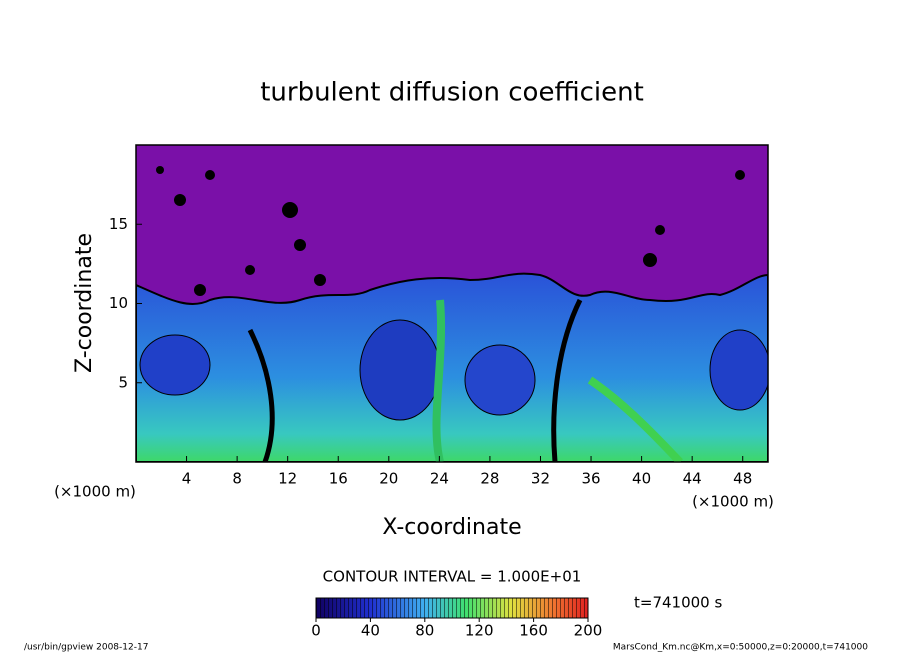  What do you see at coordinates (370, 631) in the screenshot?
I see `colorbar-tick-label: 40` at bounding box center [370, 631].